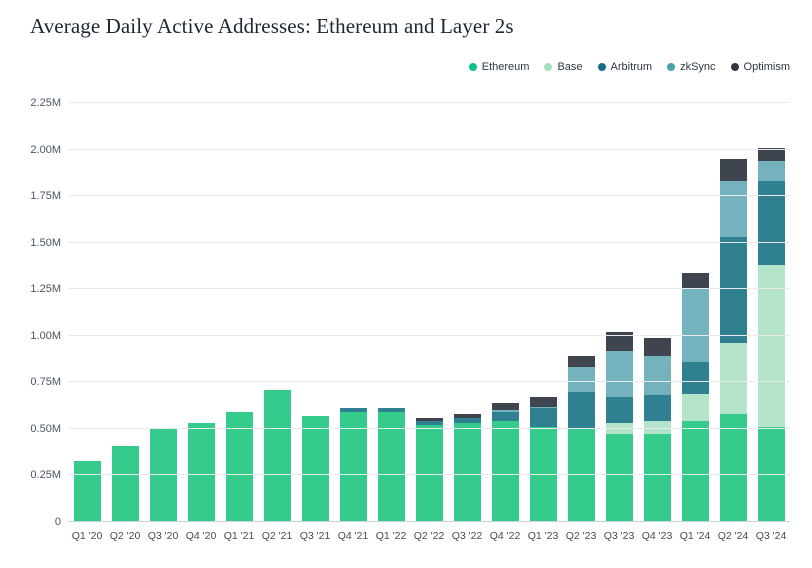 Image resolution: width=812 pixels, height=568 pixels. What do you see at coordinates (45, 242) in the screenshot?
I see `y-axis-label: 1.50M` at bounding box center [45, 242].